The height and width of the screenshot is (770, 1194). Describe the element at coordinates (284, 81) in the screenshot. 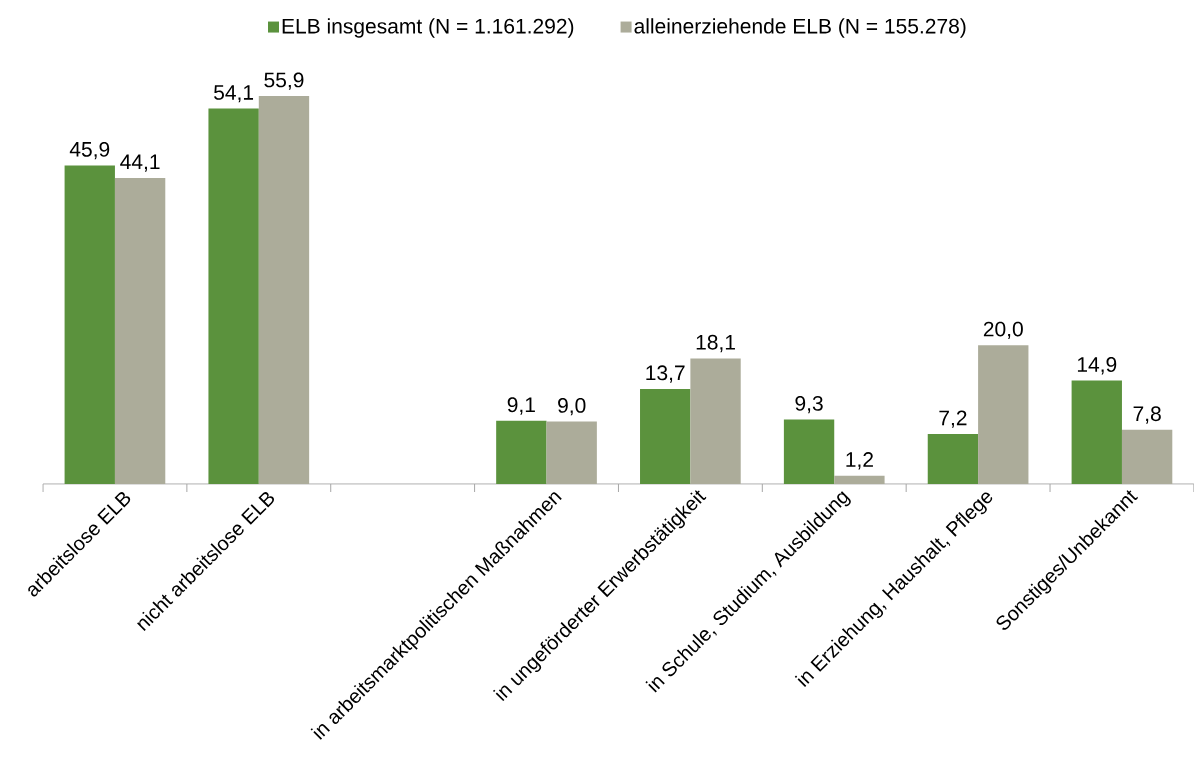

I see `data-label: 55,9` at that location.